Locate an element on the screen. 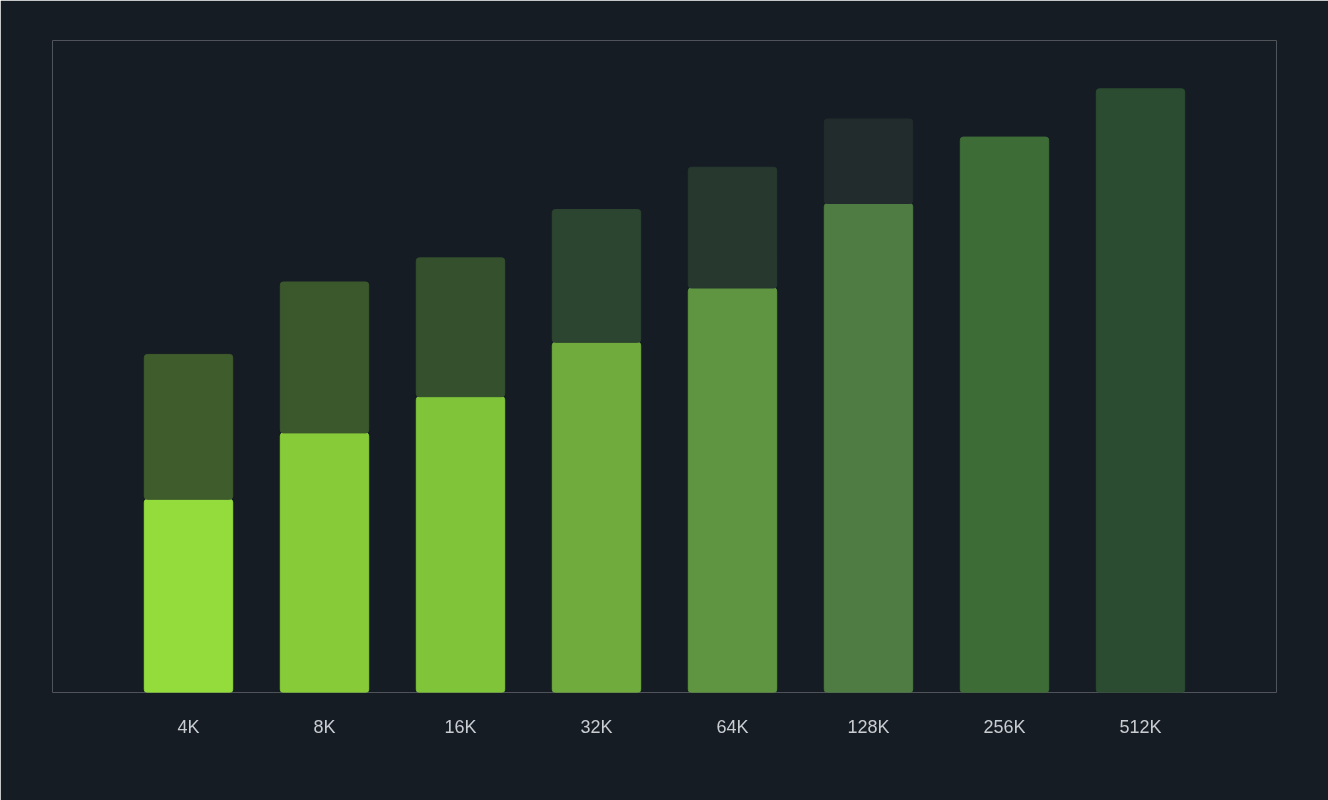 The width and height of the screenshot is (1328, 800). x-tick-label: 16K is located at coordinates (460, 726).